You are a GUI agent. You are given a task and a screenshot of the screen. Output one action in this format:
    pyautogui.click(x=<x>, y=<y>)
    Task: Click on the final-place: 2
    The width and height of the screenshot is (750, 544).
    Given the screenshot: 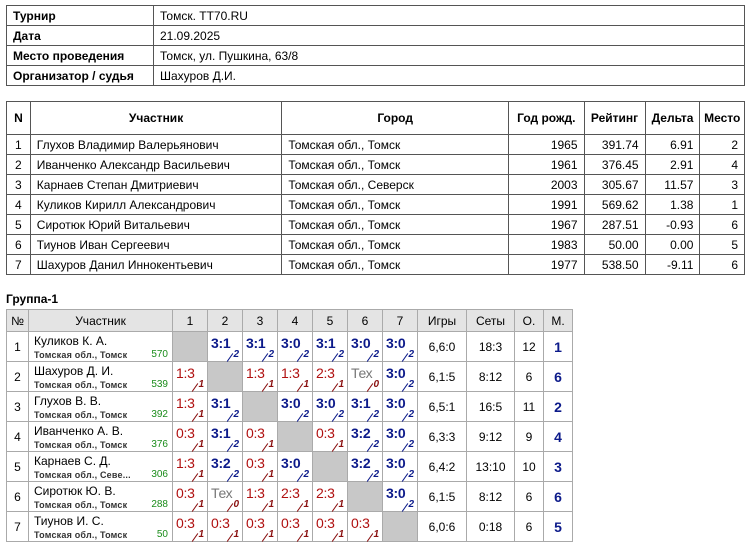 What is the action you would take?
    pyautogui.click(x=558, y=406)
    